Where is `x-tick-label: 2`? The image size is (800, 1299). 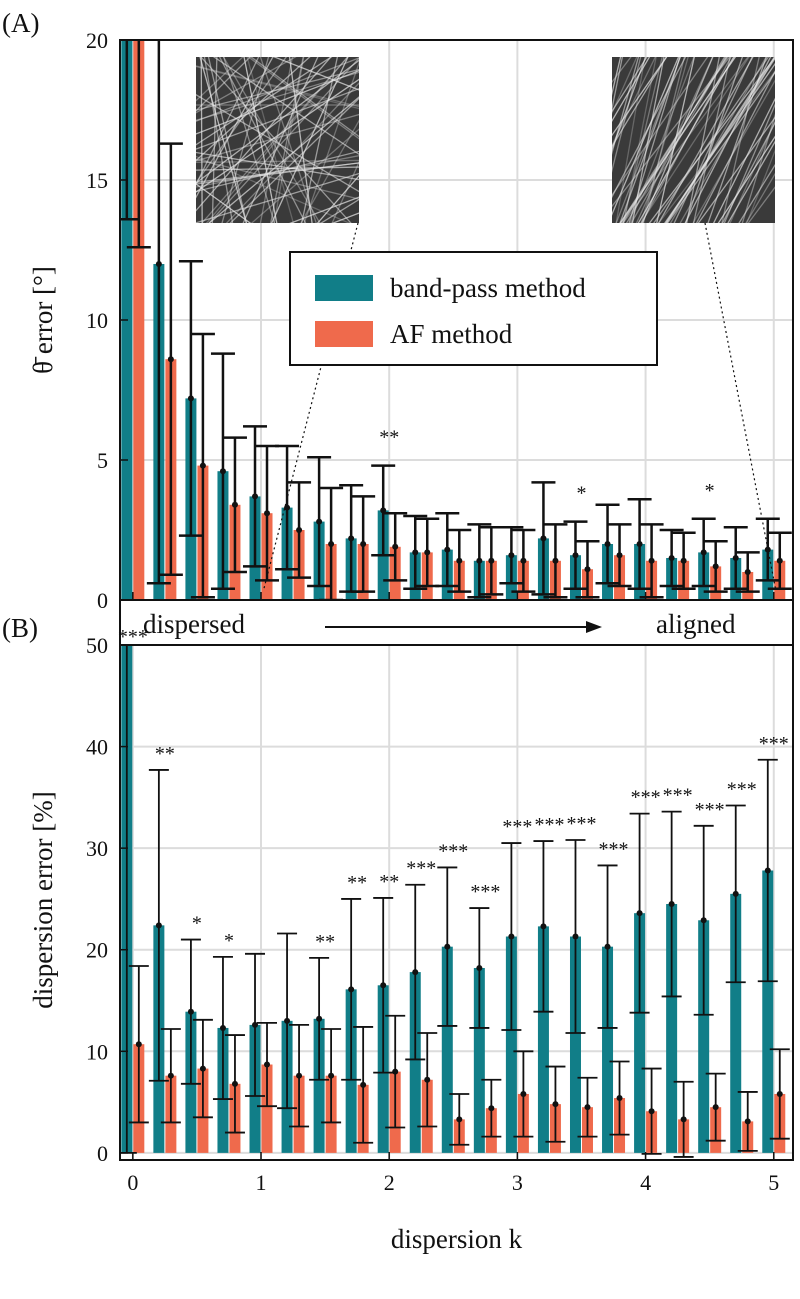
x-tick-label: 2 is located at coordinates (389, 1182).